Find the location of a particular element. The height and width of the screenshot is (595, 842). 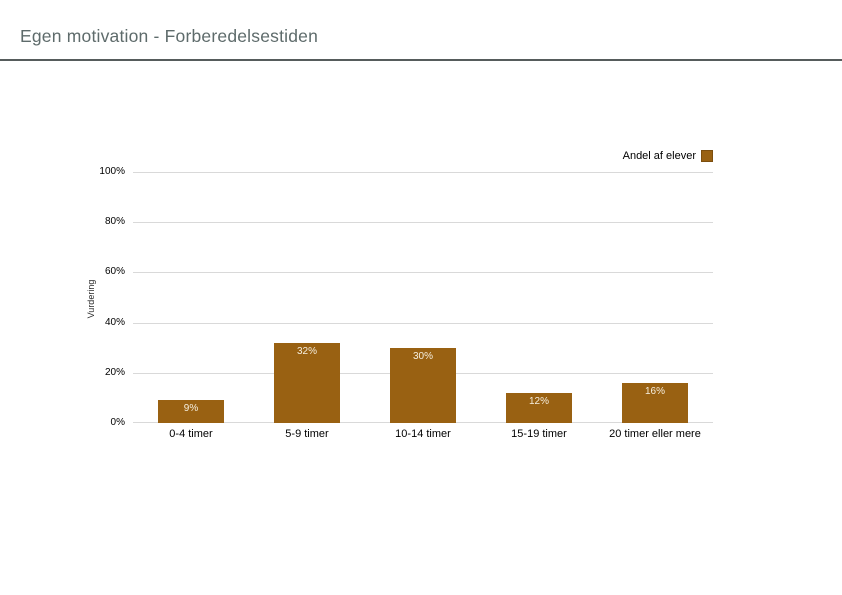

chart-legend: Andel af elever is located at coordinates (668, 156).